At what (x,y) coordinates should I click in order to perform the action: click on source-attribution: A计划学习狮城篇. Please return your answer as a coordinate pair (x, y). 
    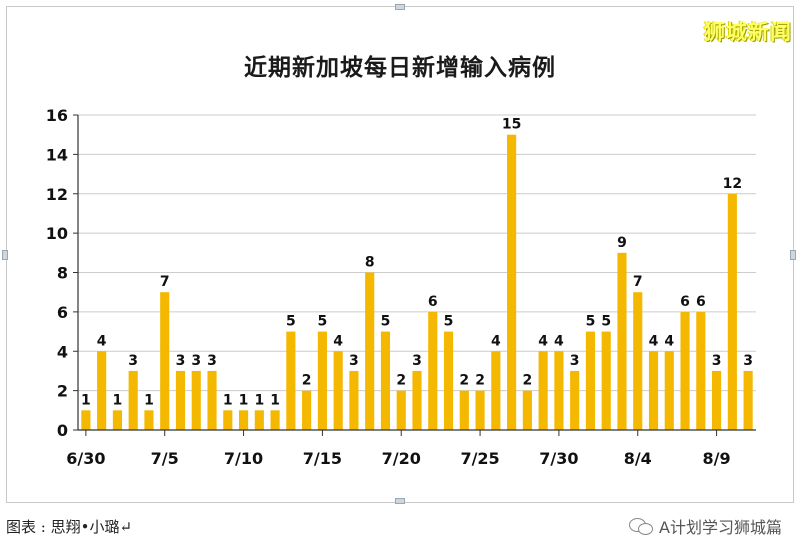
    Looking at the image, I should click on (705, 526).